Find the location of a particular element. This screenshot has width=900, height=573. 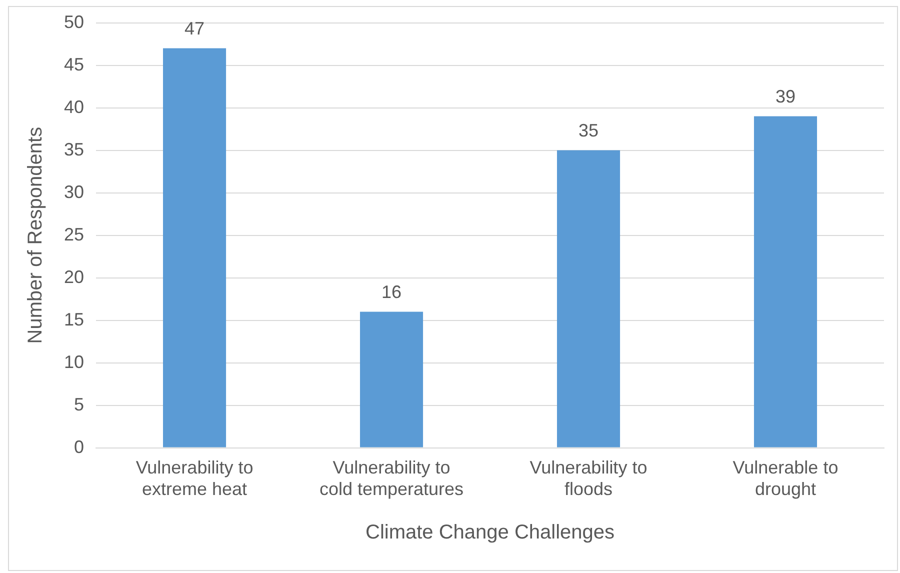

y-tick-label: 10 is located at coordinates (74, 362).